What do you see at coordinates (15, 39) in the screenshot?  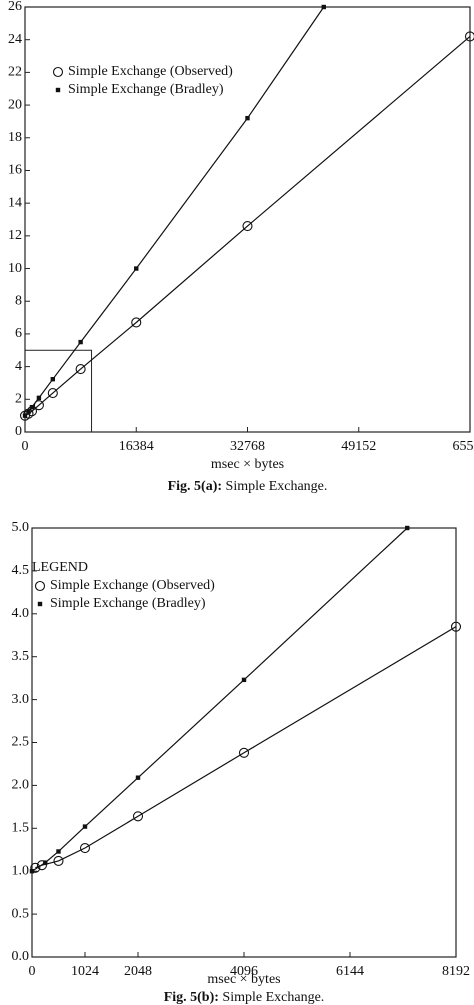 I see `y-tick-label: 24` at bounding box center [15, 39].